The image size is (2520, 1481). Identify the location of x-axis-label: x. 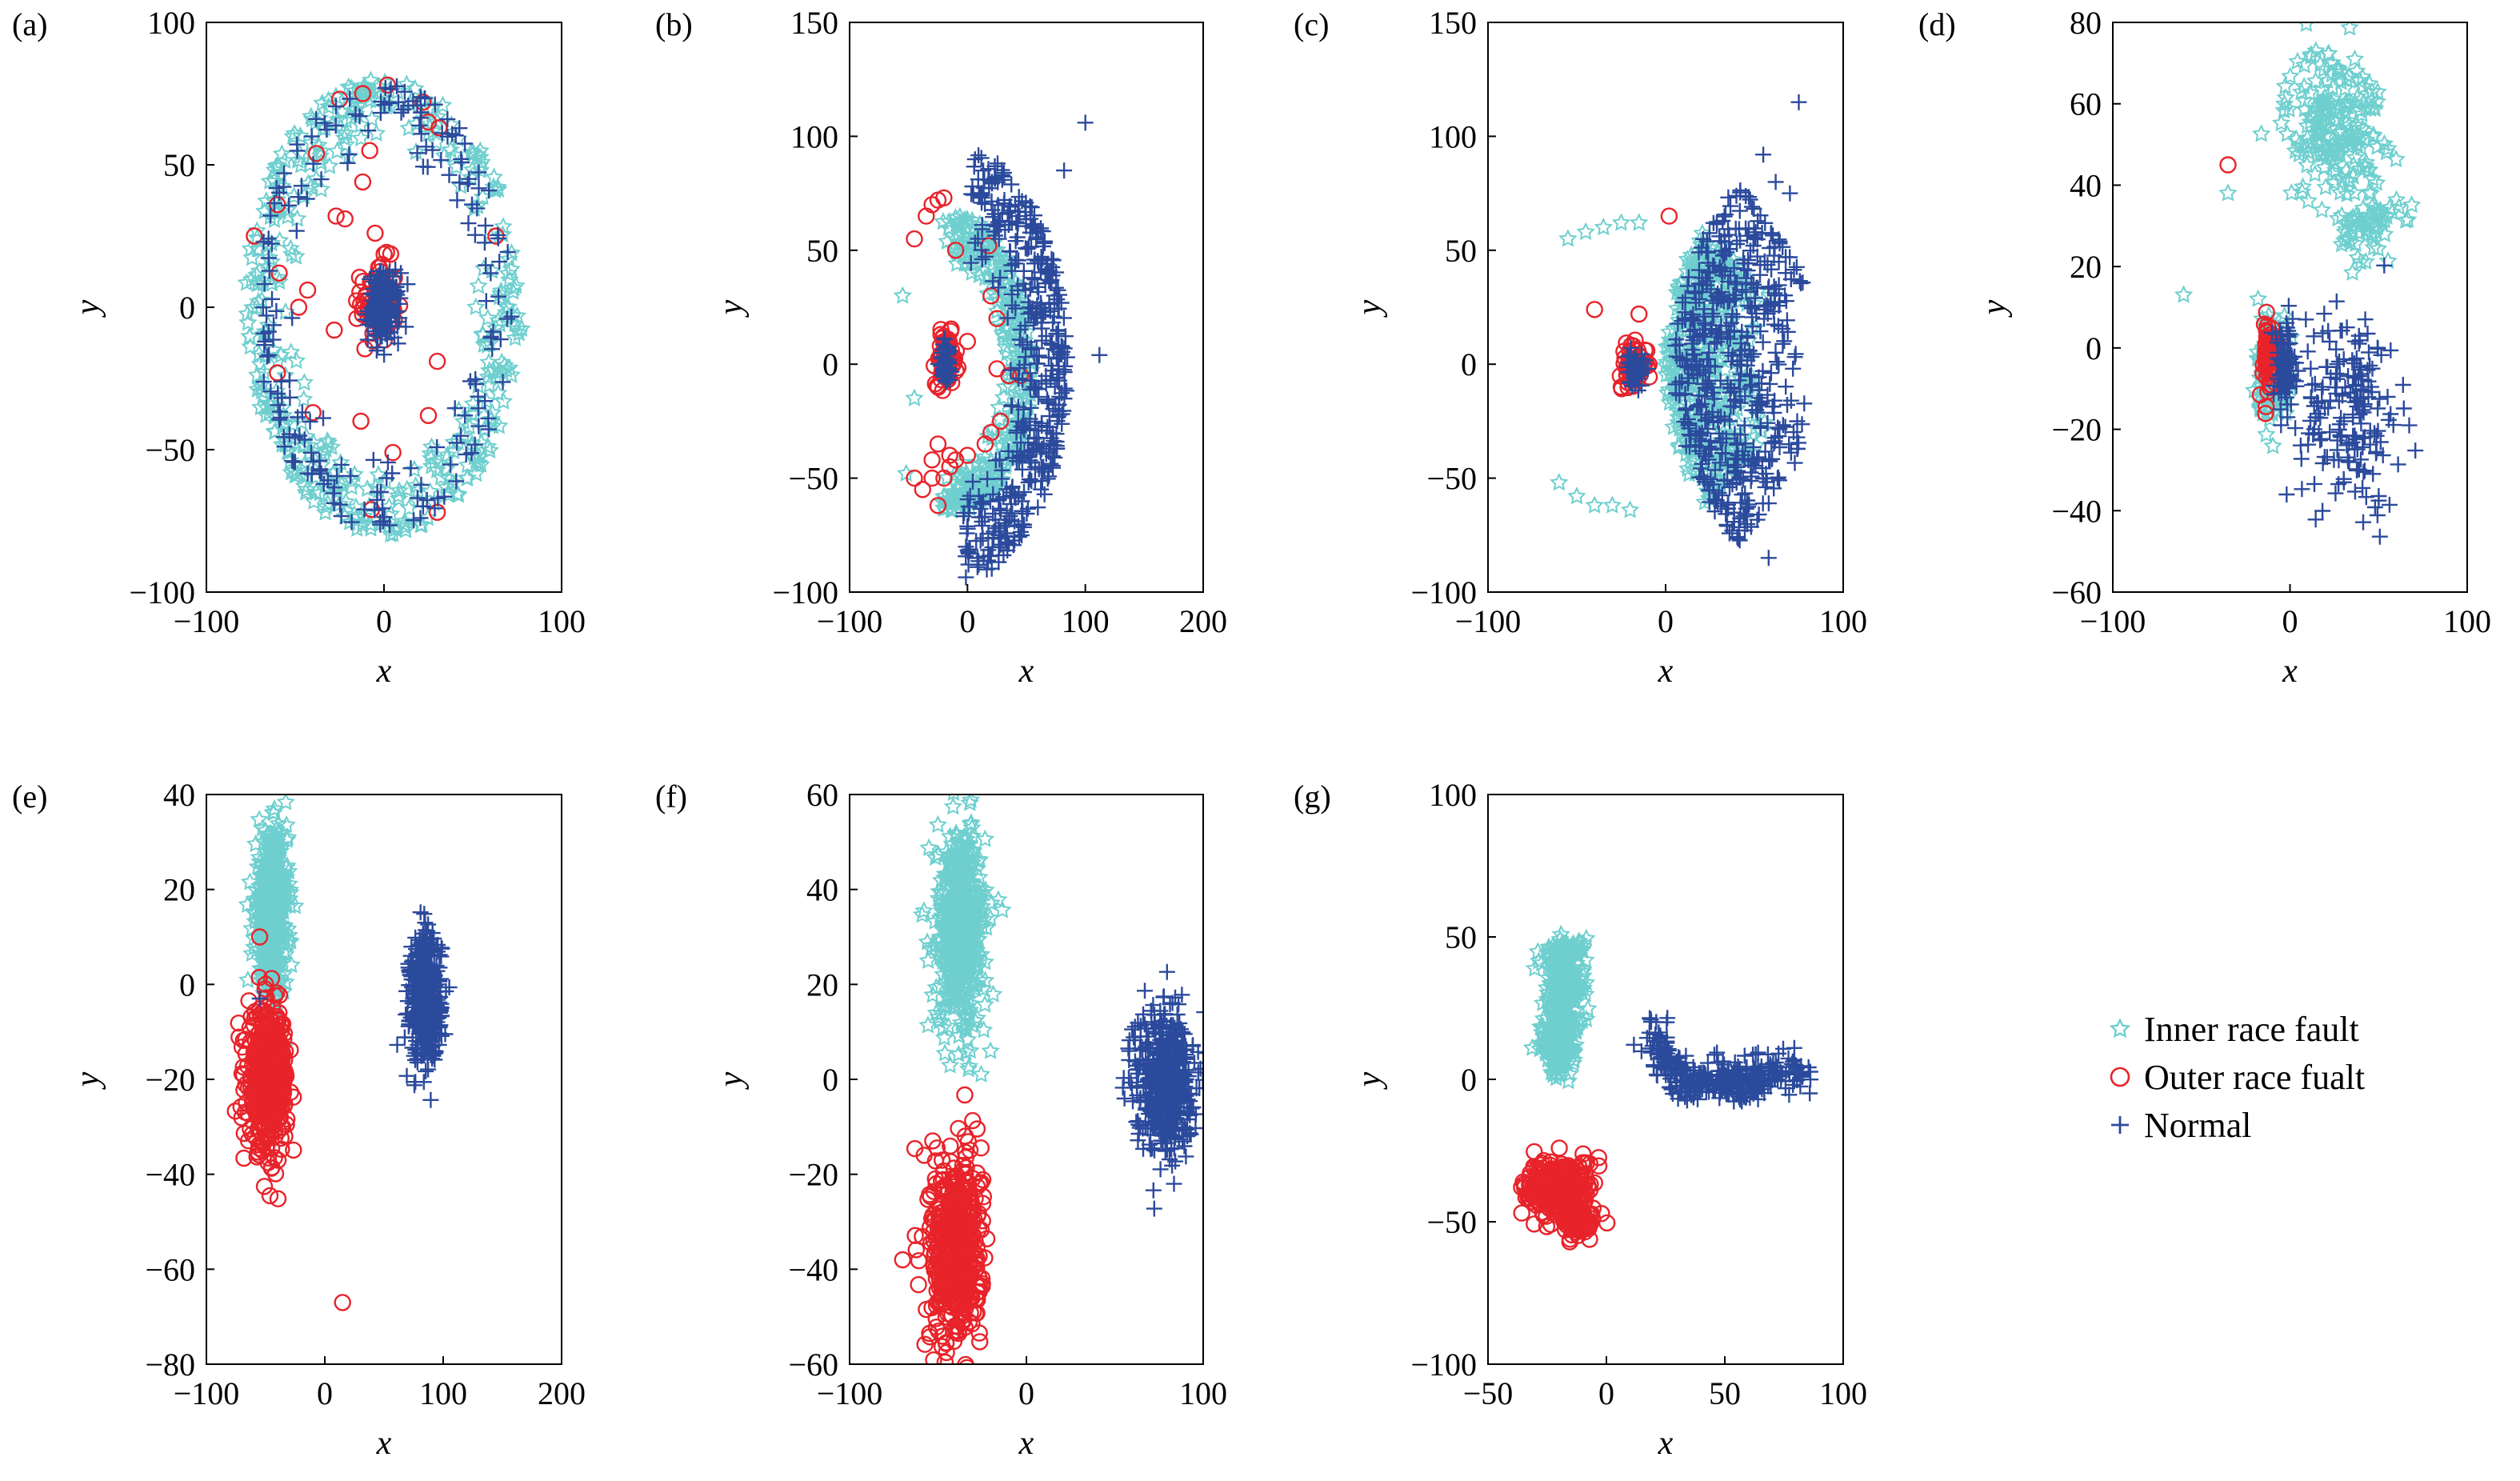
(384, 671).